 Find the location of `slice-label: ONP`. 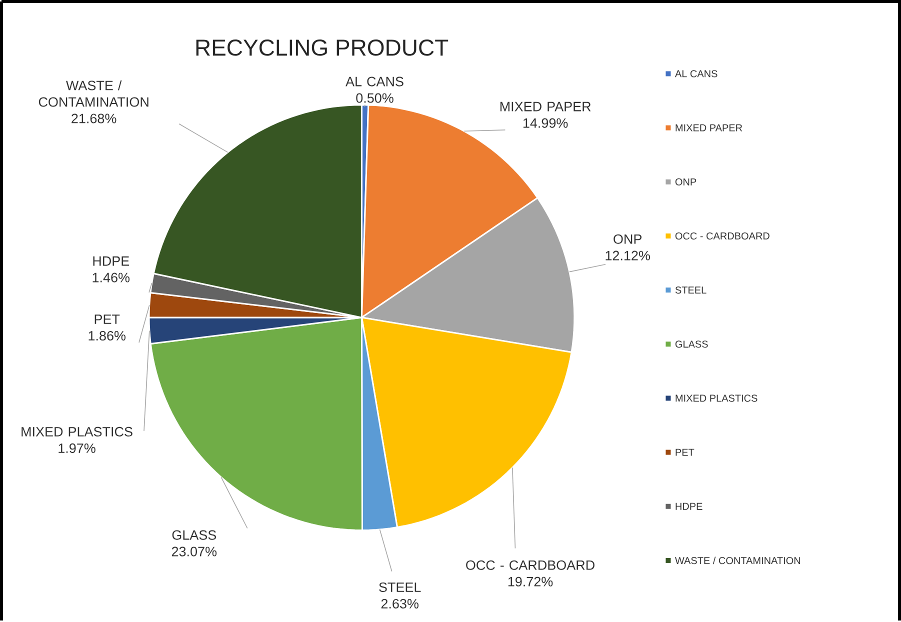

slice-label: ONP is located at coordinates (628, 239).